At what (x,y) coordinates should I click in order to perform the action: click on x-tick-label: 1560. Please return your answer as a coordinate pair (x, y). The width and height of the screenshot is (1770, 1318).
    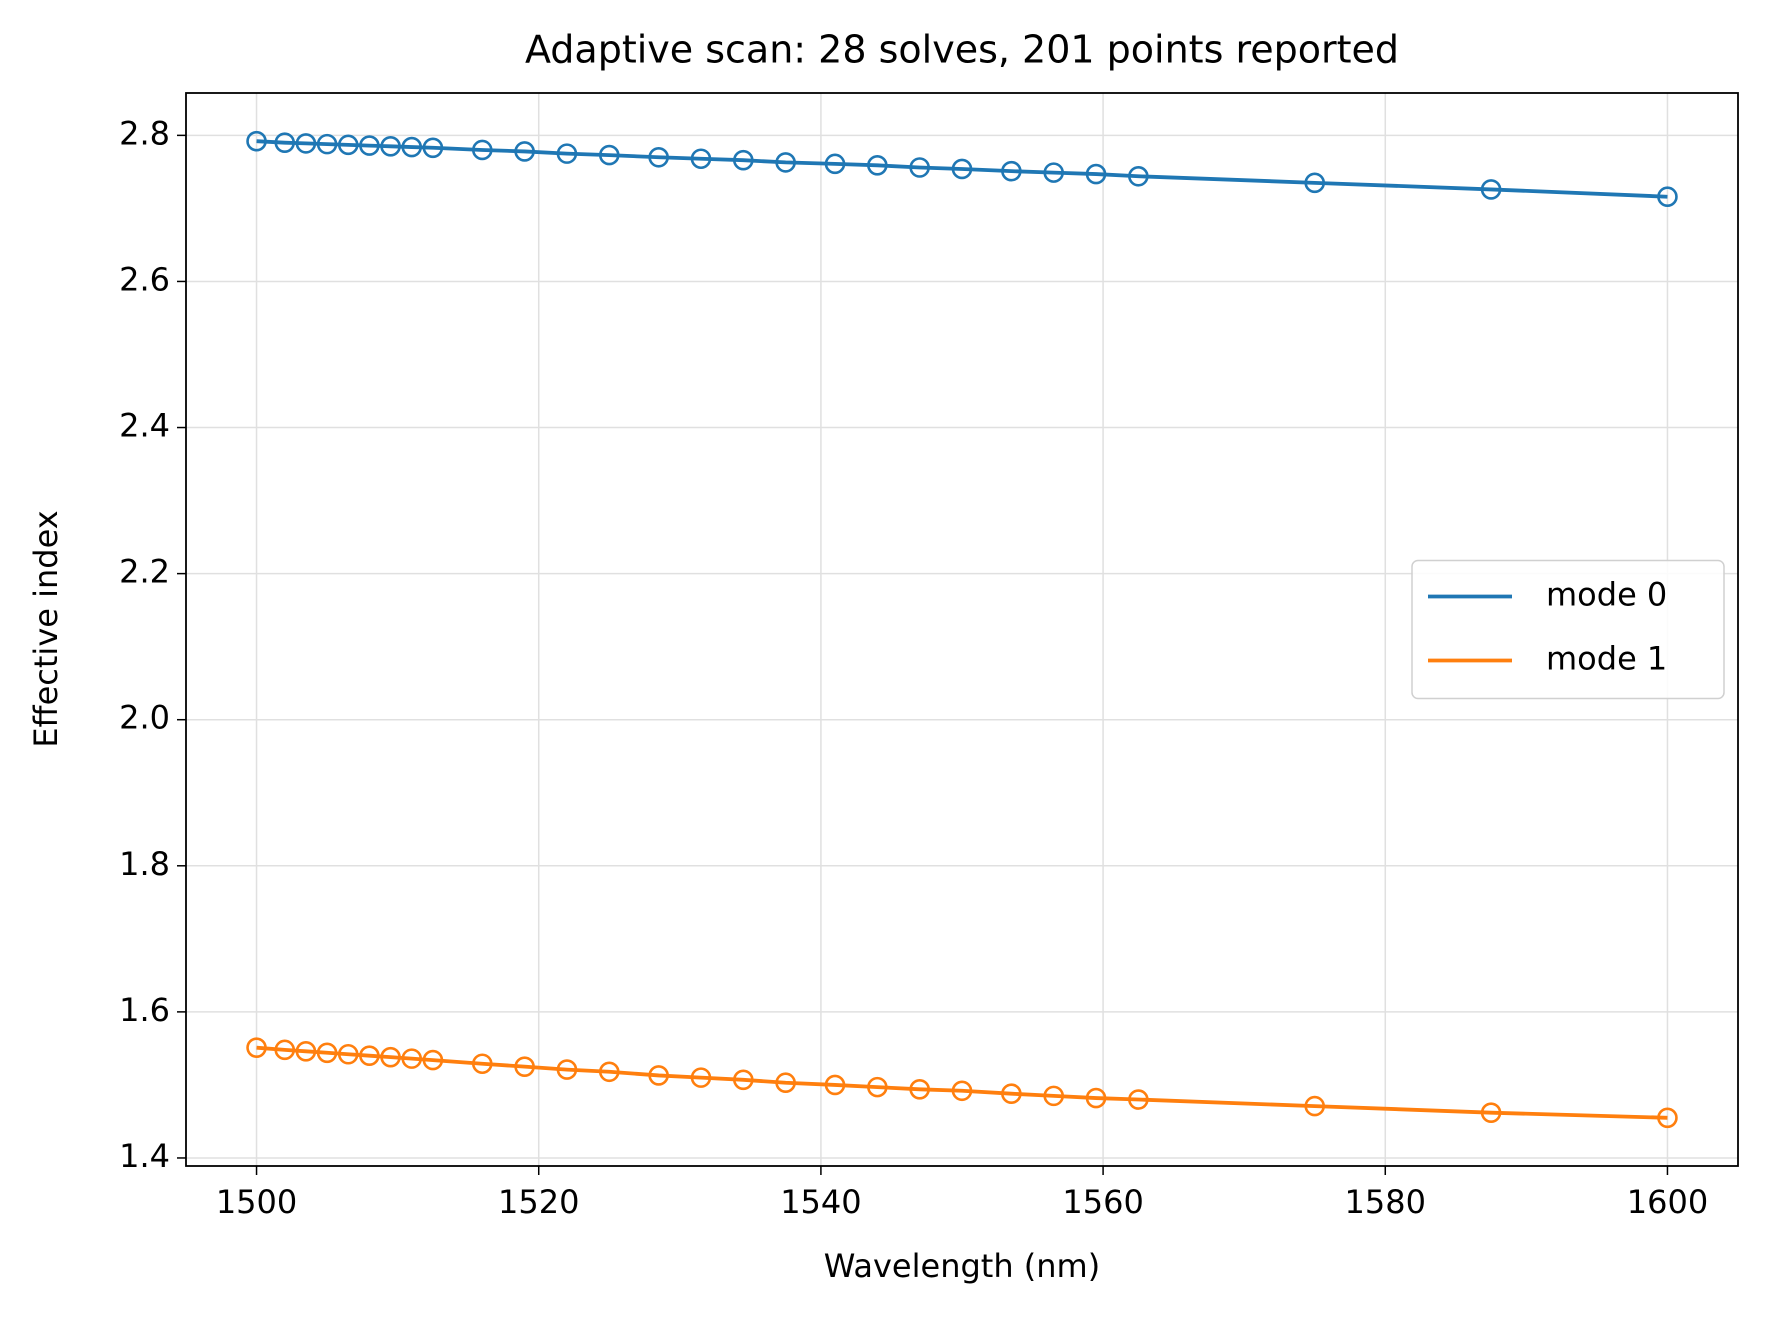
    Looking at the image, I should click on (1102, 1202).